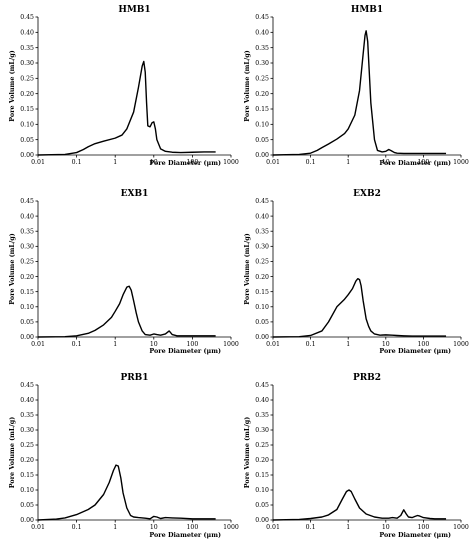 The height and width of the screenshot is (550, 475). What do you see at coordinates (367, 194) in the screenshot?
I see `chart-title: EXB2` at bounding box center [367, 194].